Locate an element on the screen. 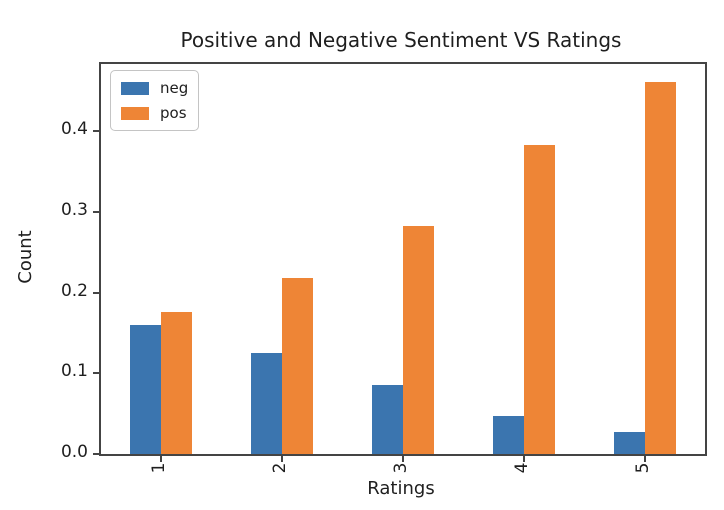  legend: neg pos is located at coordinates (155, 100).